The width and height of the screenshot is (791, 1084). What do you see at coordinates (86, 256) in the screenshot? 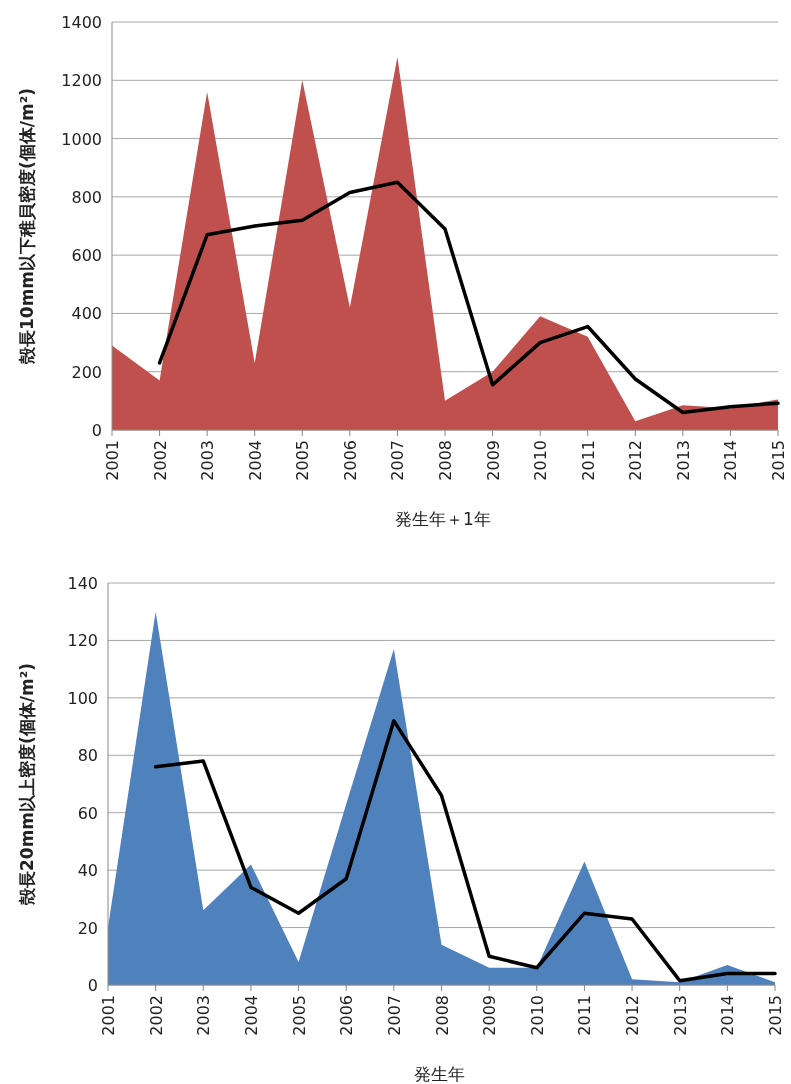
I see `y-tick-label: 600` at bounding box center [86, 256].